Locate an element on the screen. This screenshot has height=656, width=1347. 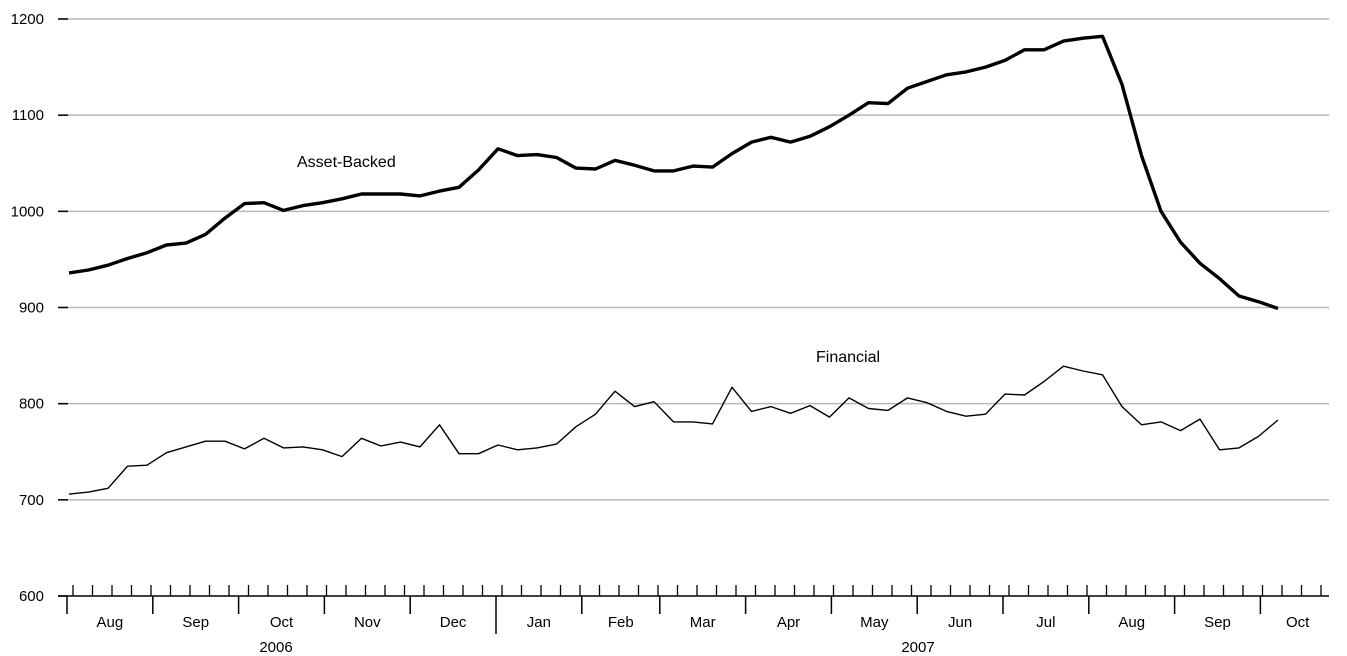
x-month-label: Mar is located at coordinates (703, 622).